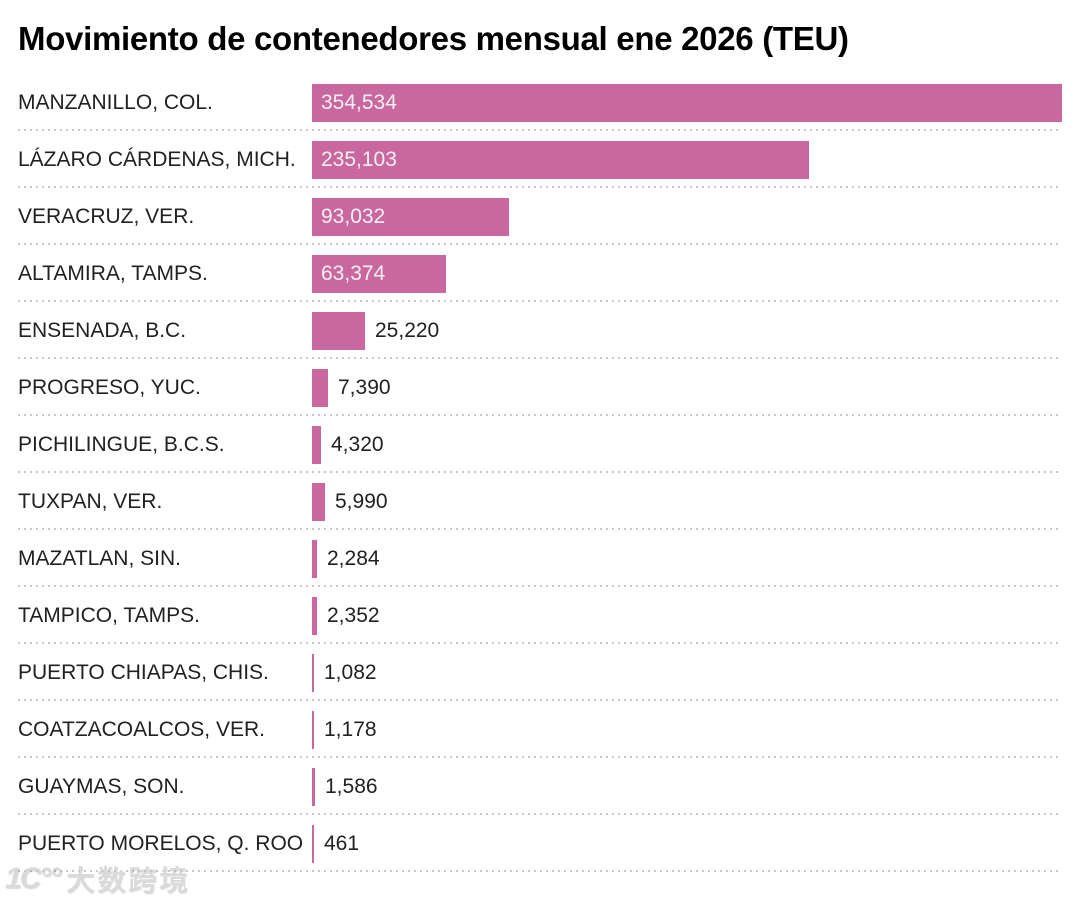  What do you see at coordinates (320, 387) in the screenshot?
I see `bar: 7,390` at bounding box center [320, 387].